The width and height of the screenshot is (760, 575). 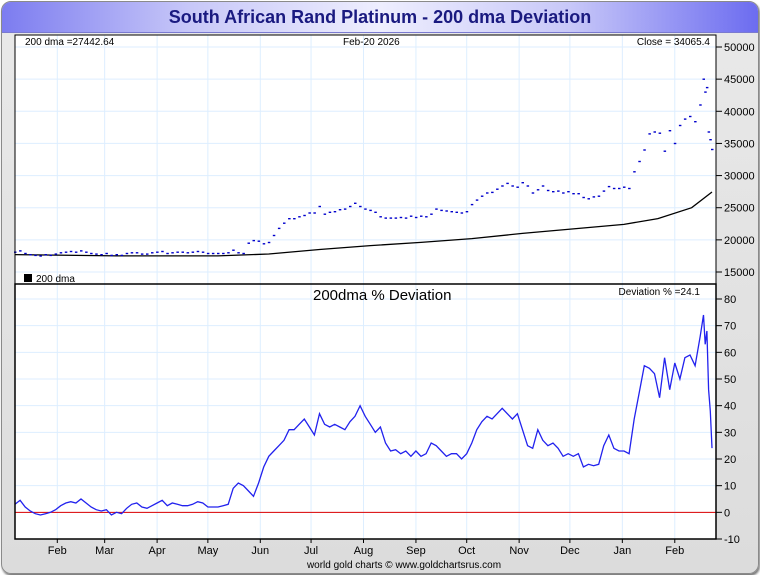 I want to click on y-tick-label: 40000, so click(x=739, y=112).